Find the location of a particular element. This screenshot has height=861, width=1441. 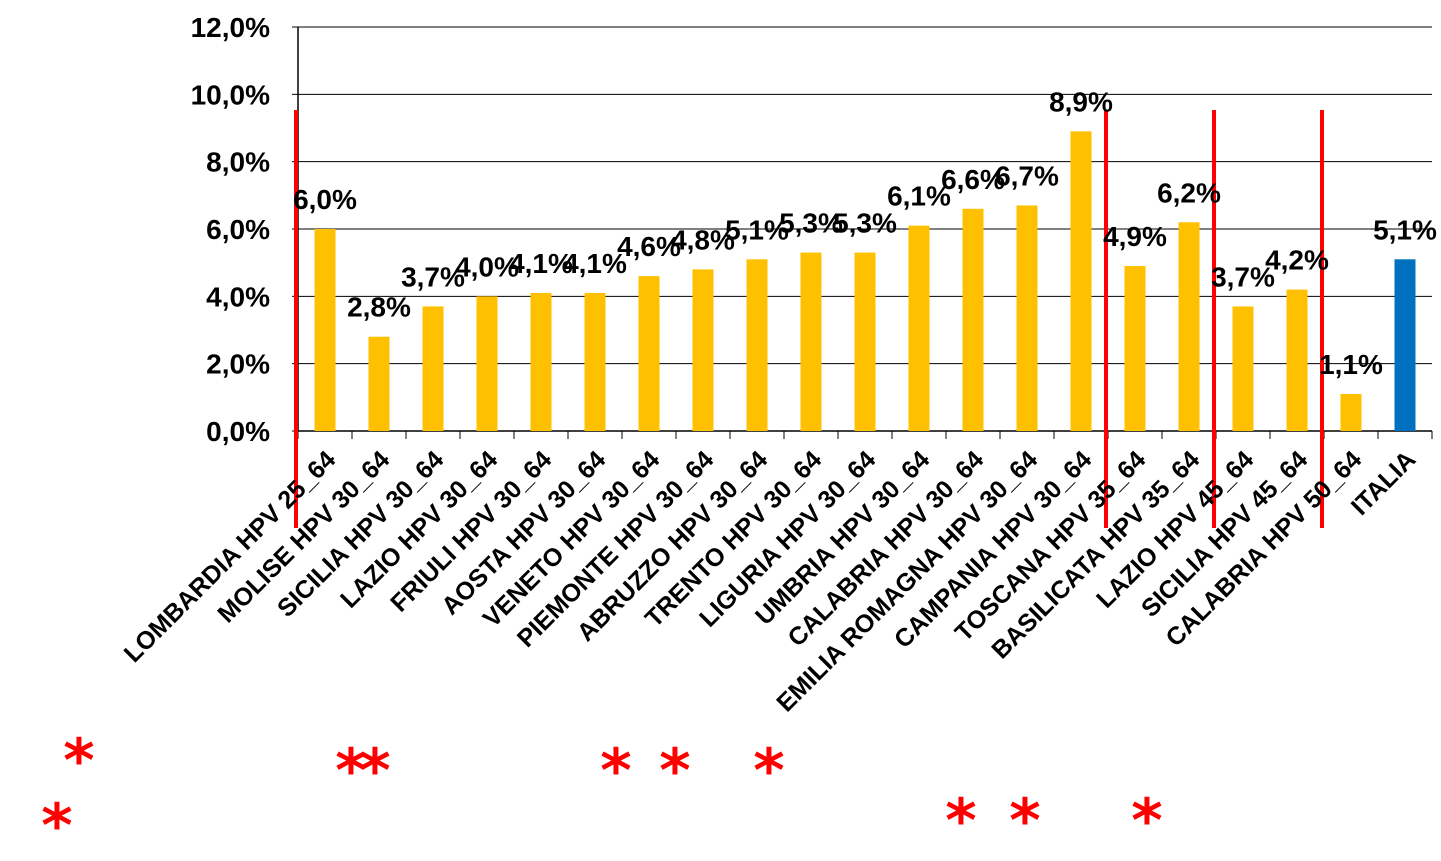

data-label: 1,1% is located at coordinates (1351, 364).